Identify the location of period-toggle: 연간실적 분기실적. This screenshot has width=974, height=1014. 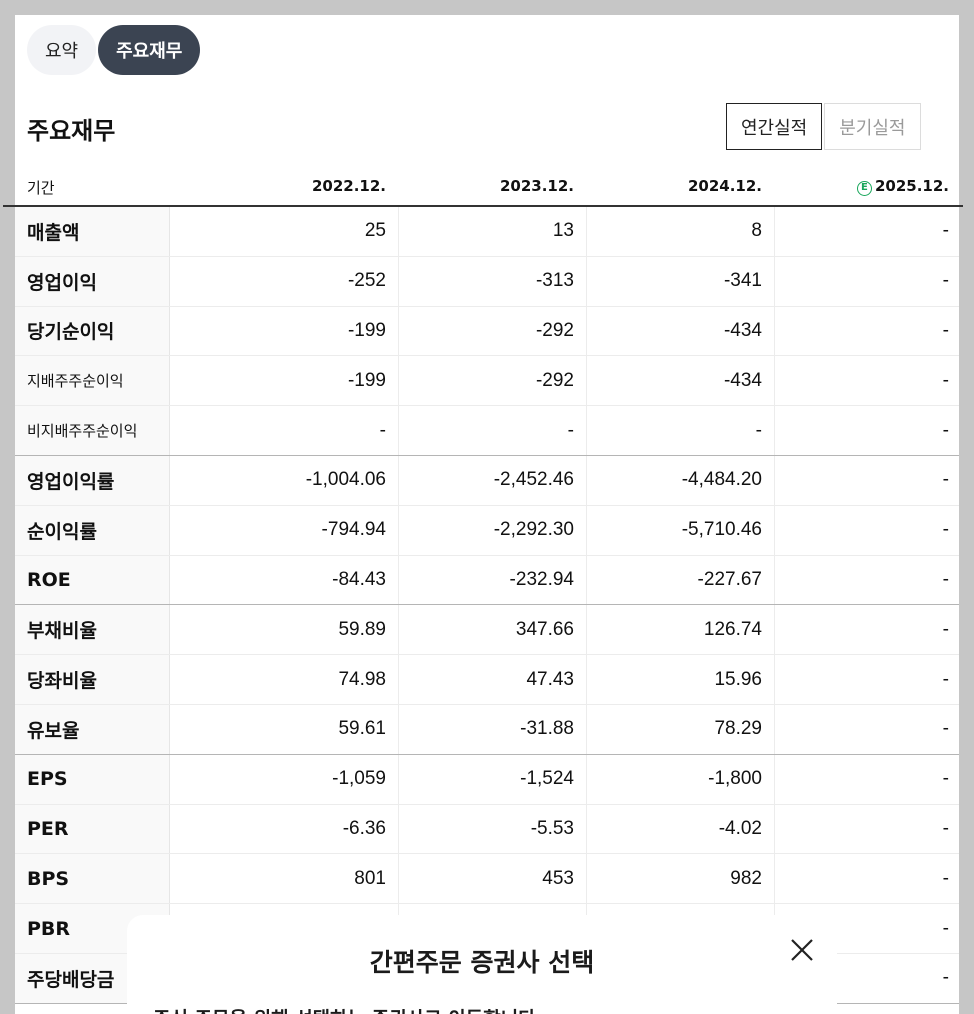
(823, 126).